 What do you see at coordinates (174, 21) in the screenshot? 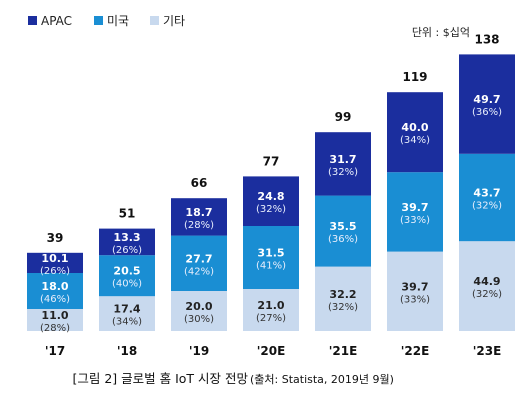
I see `legend-label-2: 기타` at bounding box center [174, 21].